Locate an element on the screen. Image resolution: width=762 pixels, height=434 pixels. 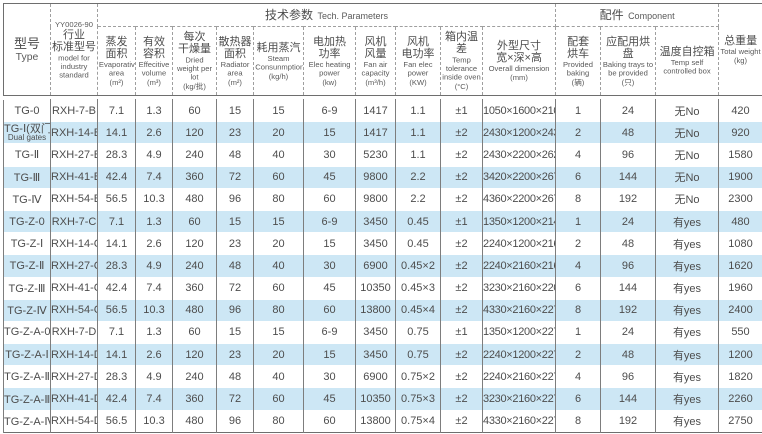
cell-model: RXH-7-D is located at coordinates (74, 332).